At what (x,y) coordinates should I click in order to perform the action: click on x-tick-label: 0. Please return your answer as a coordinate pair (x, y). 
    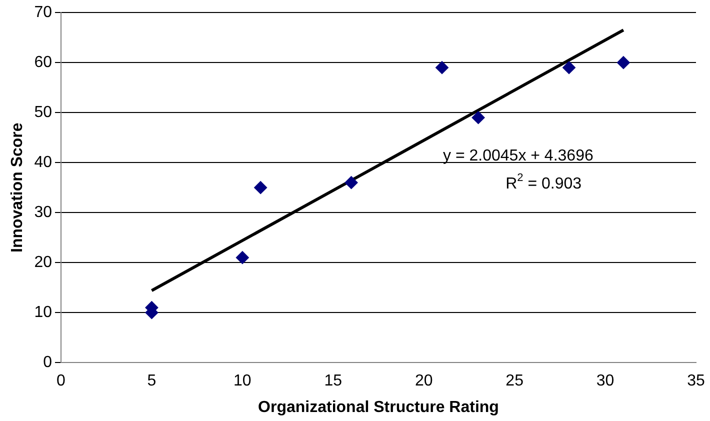
    Looking at the image, I should click on (61, 381).